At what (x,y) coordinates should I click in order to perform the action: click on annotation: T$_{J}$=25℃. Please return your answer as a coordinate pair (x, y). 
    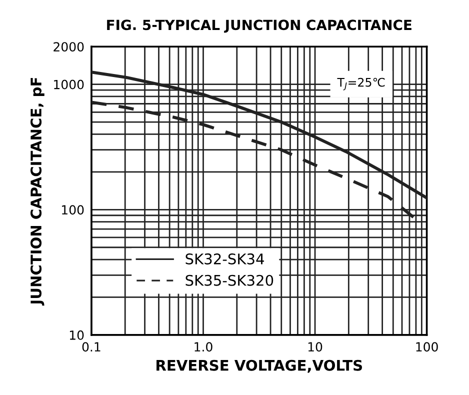
    Looking at the image, I should click on (361, 84).